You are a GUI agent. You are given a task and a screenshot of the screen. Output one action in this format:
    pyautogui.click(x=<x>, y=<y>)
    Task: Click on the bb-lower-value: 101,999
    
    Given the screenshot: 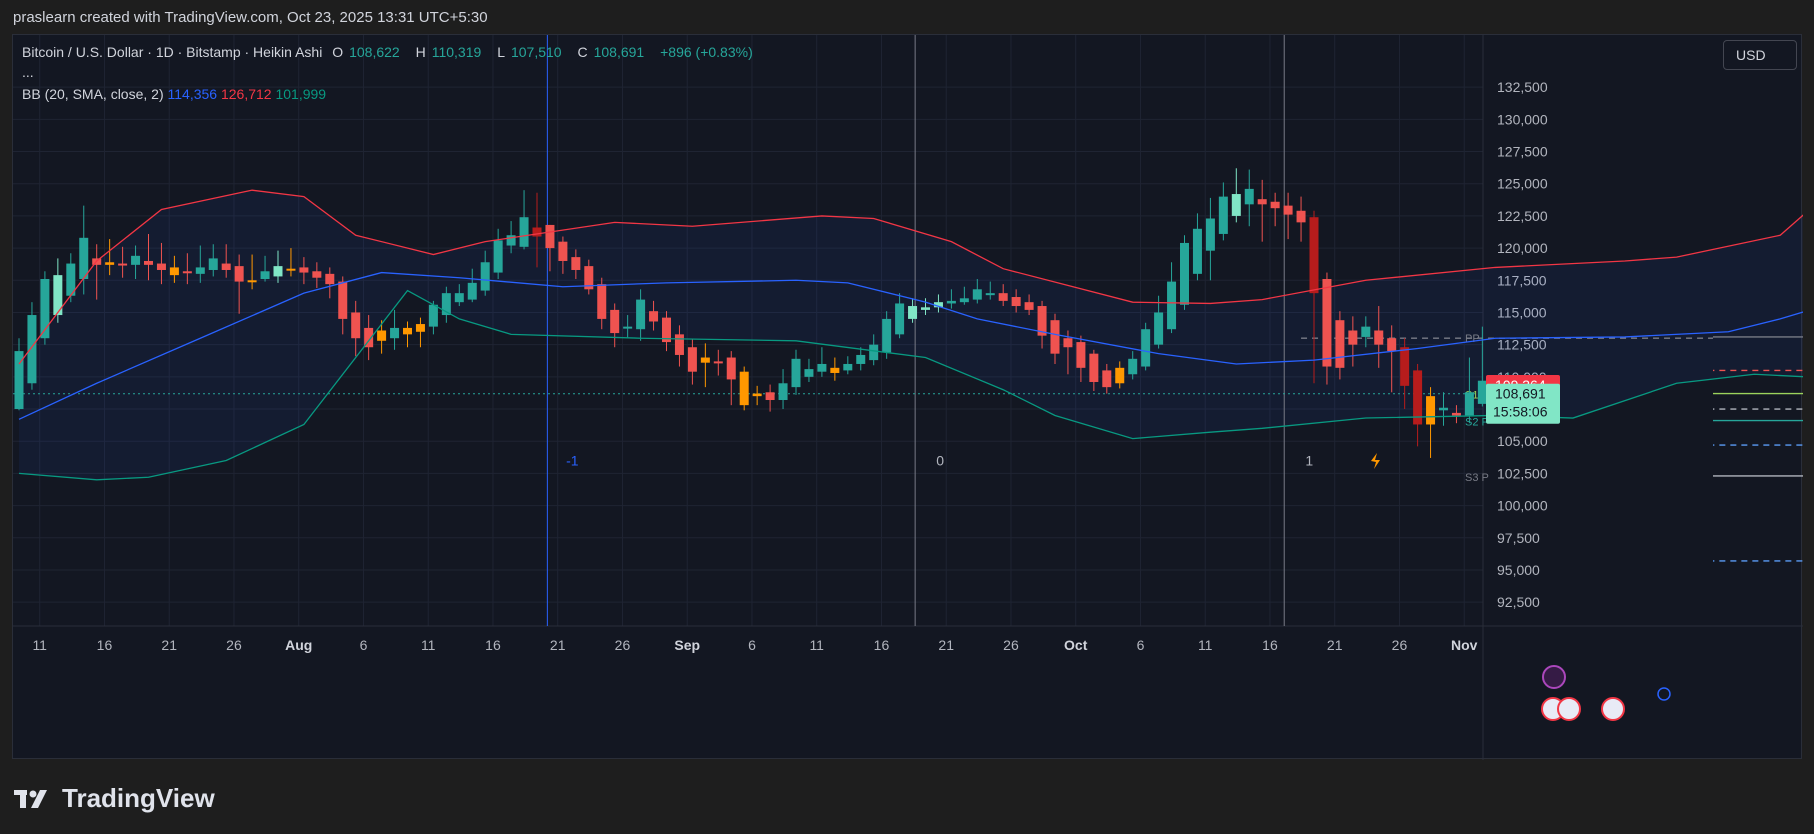 What is the action you would take?
    pyautogui.click(x=301, y=94)
    